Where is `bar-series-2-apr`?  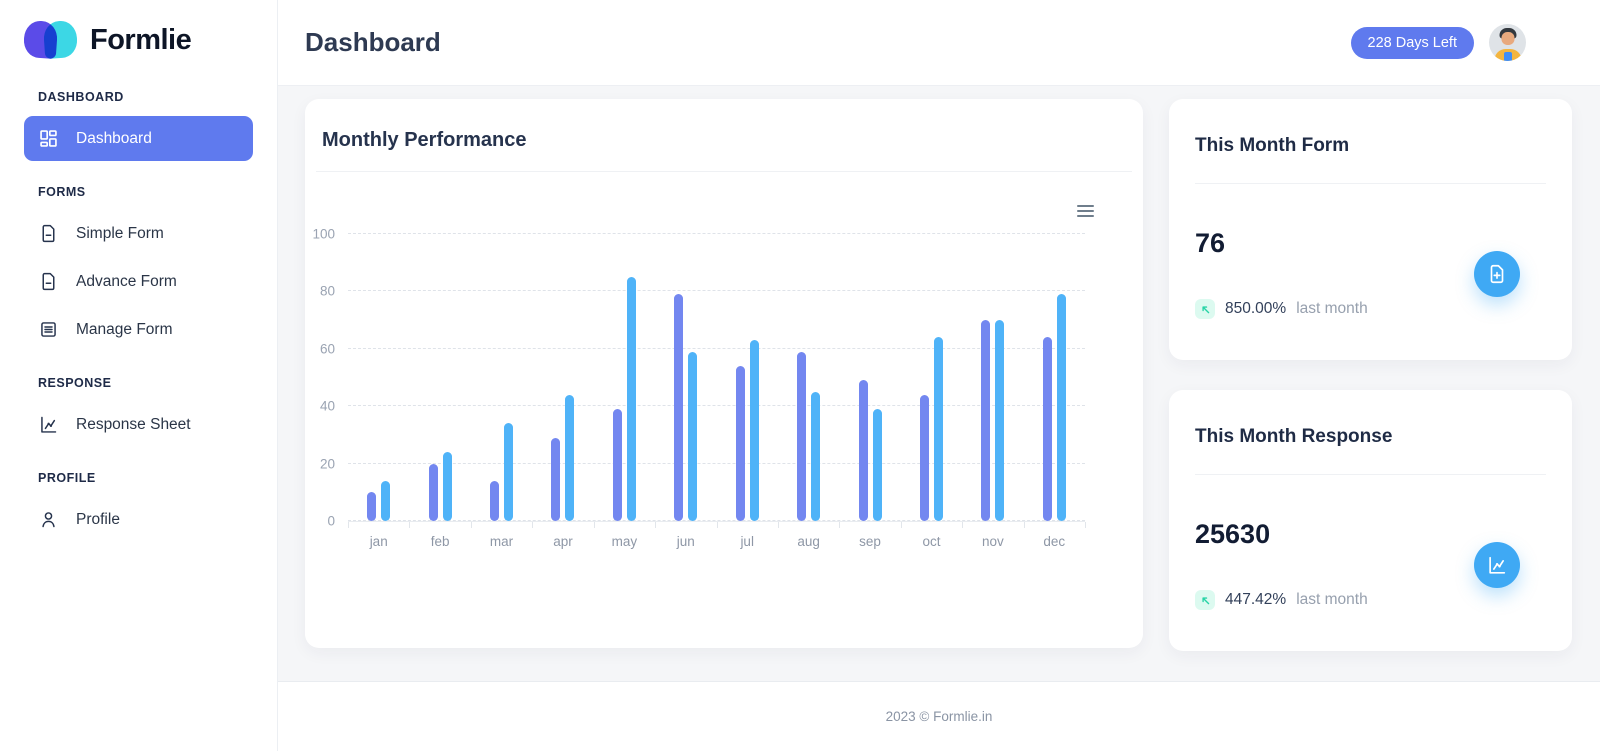
bar-series-2-apr is located at coordinates (570, 457).